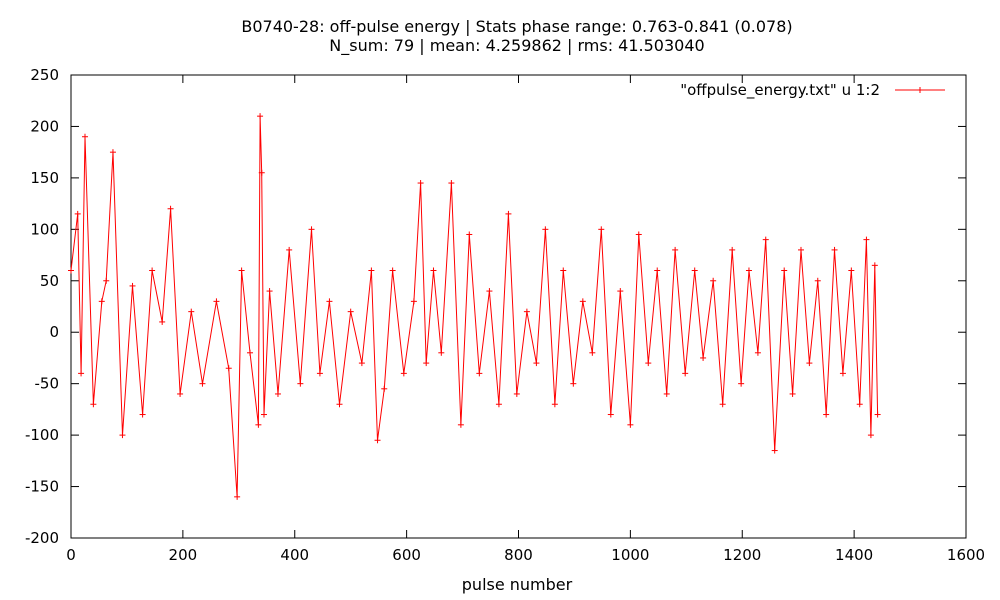 The image size is (1000, 600). I want to click on x-tick-label: 1200, so click(742, 555).